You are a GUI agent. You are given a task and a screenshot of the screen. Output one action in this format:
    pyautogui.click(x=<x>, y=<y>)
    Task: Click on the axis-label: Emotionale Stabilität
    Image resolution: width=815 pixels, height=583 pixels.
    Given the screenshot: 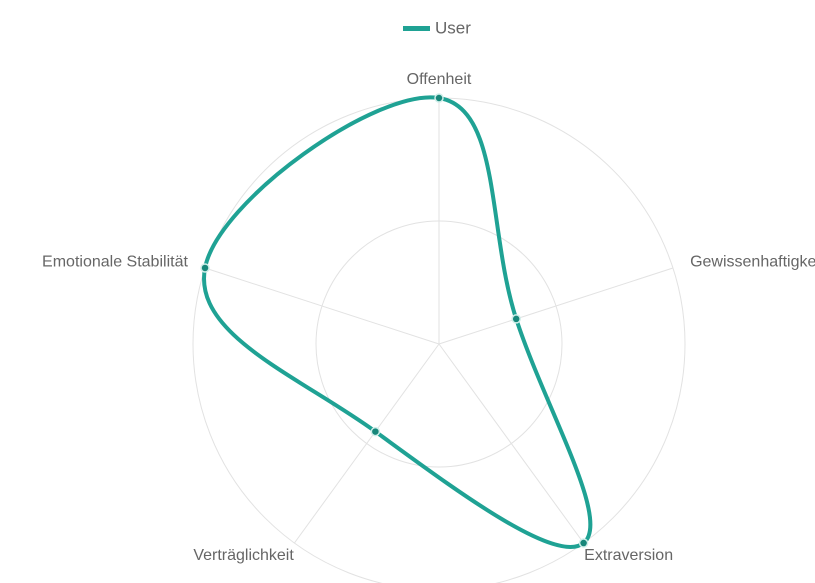 What is the action you would take?
    pyautogui.click(x=115, y=262)
    